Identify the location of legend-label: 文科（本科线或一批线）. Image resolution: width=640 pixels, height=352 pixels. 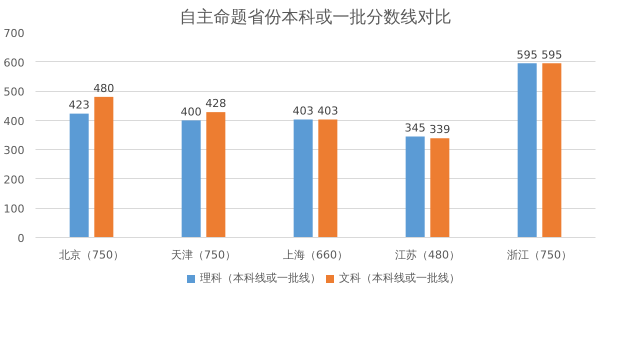
(399, 278).